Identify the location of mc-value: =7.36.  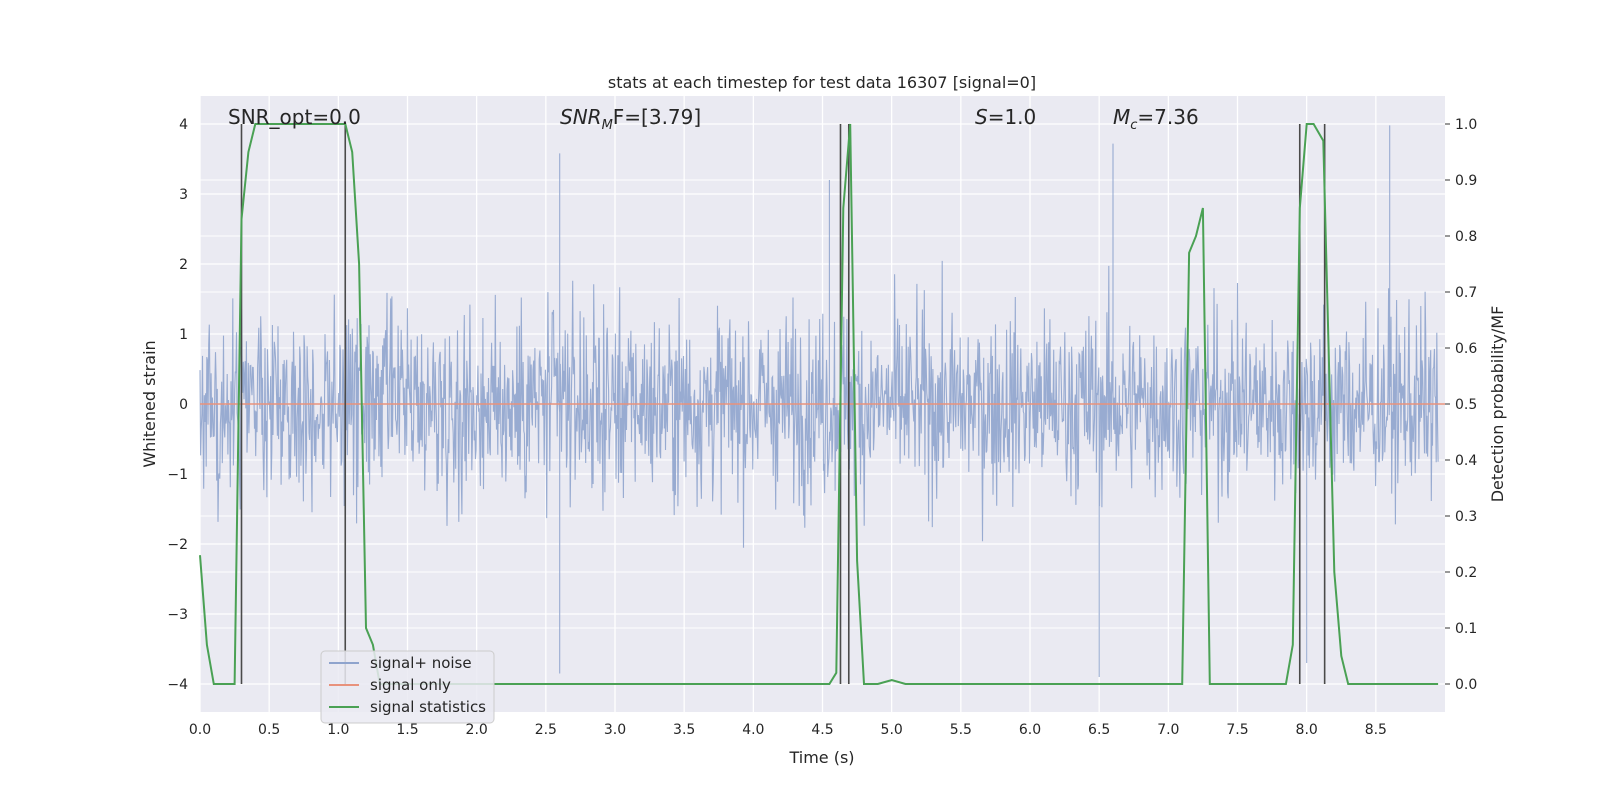
(1167, 117).